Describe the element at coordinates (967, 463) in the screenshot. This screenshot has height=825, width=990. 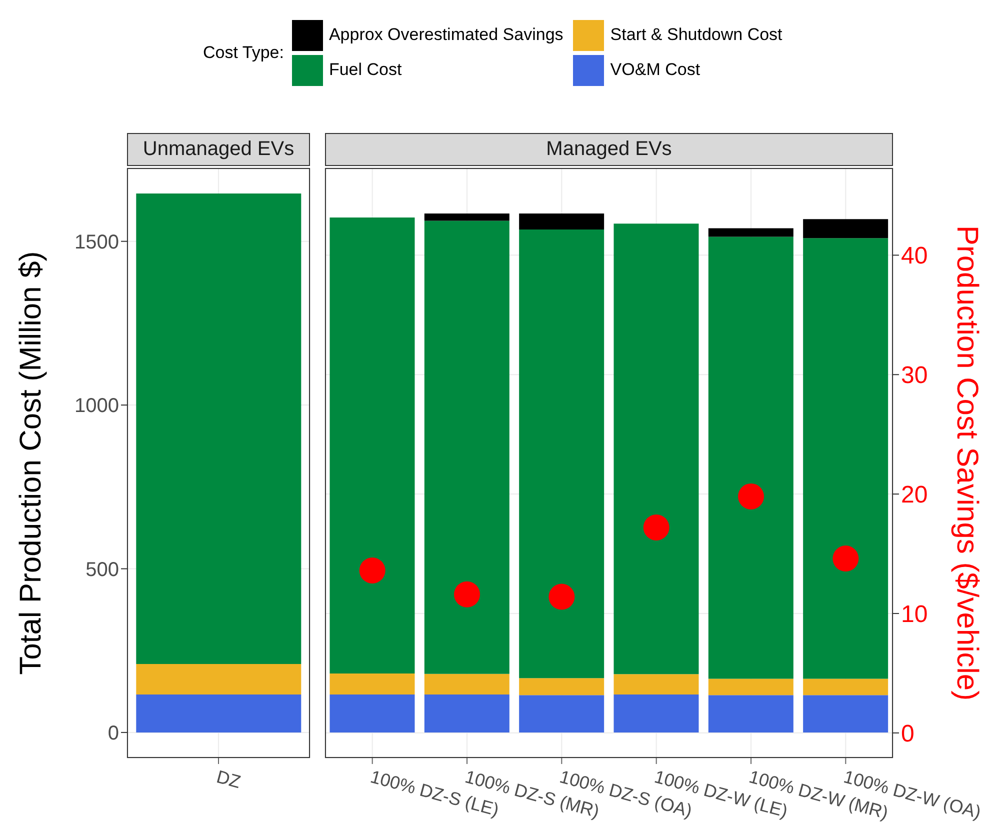
I see `y2-axis-title: Production Cost Savings ($/vehicle)` at that location.